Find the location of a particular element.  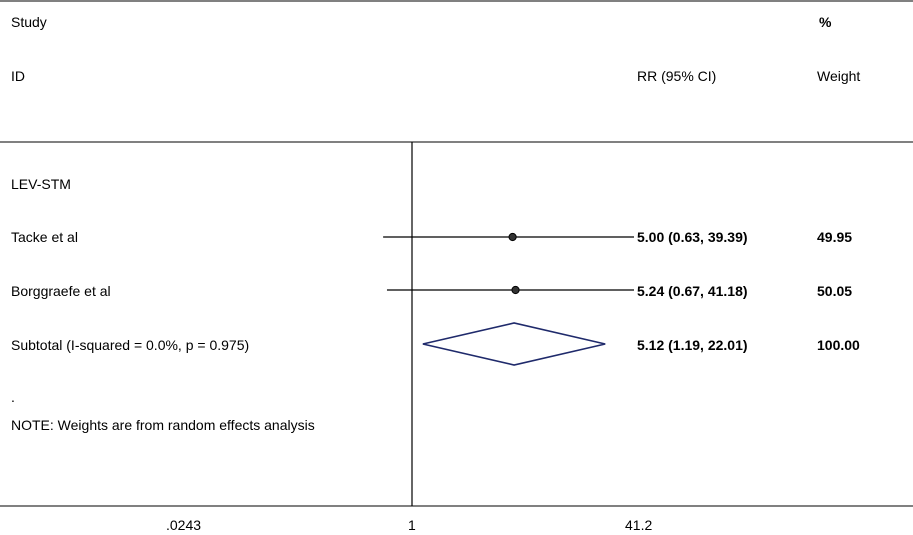

x-tick-label: 41.2 is located at coordinates (639, 525).